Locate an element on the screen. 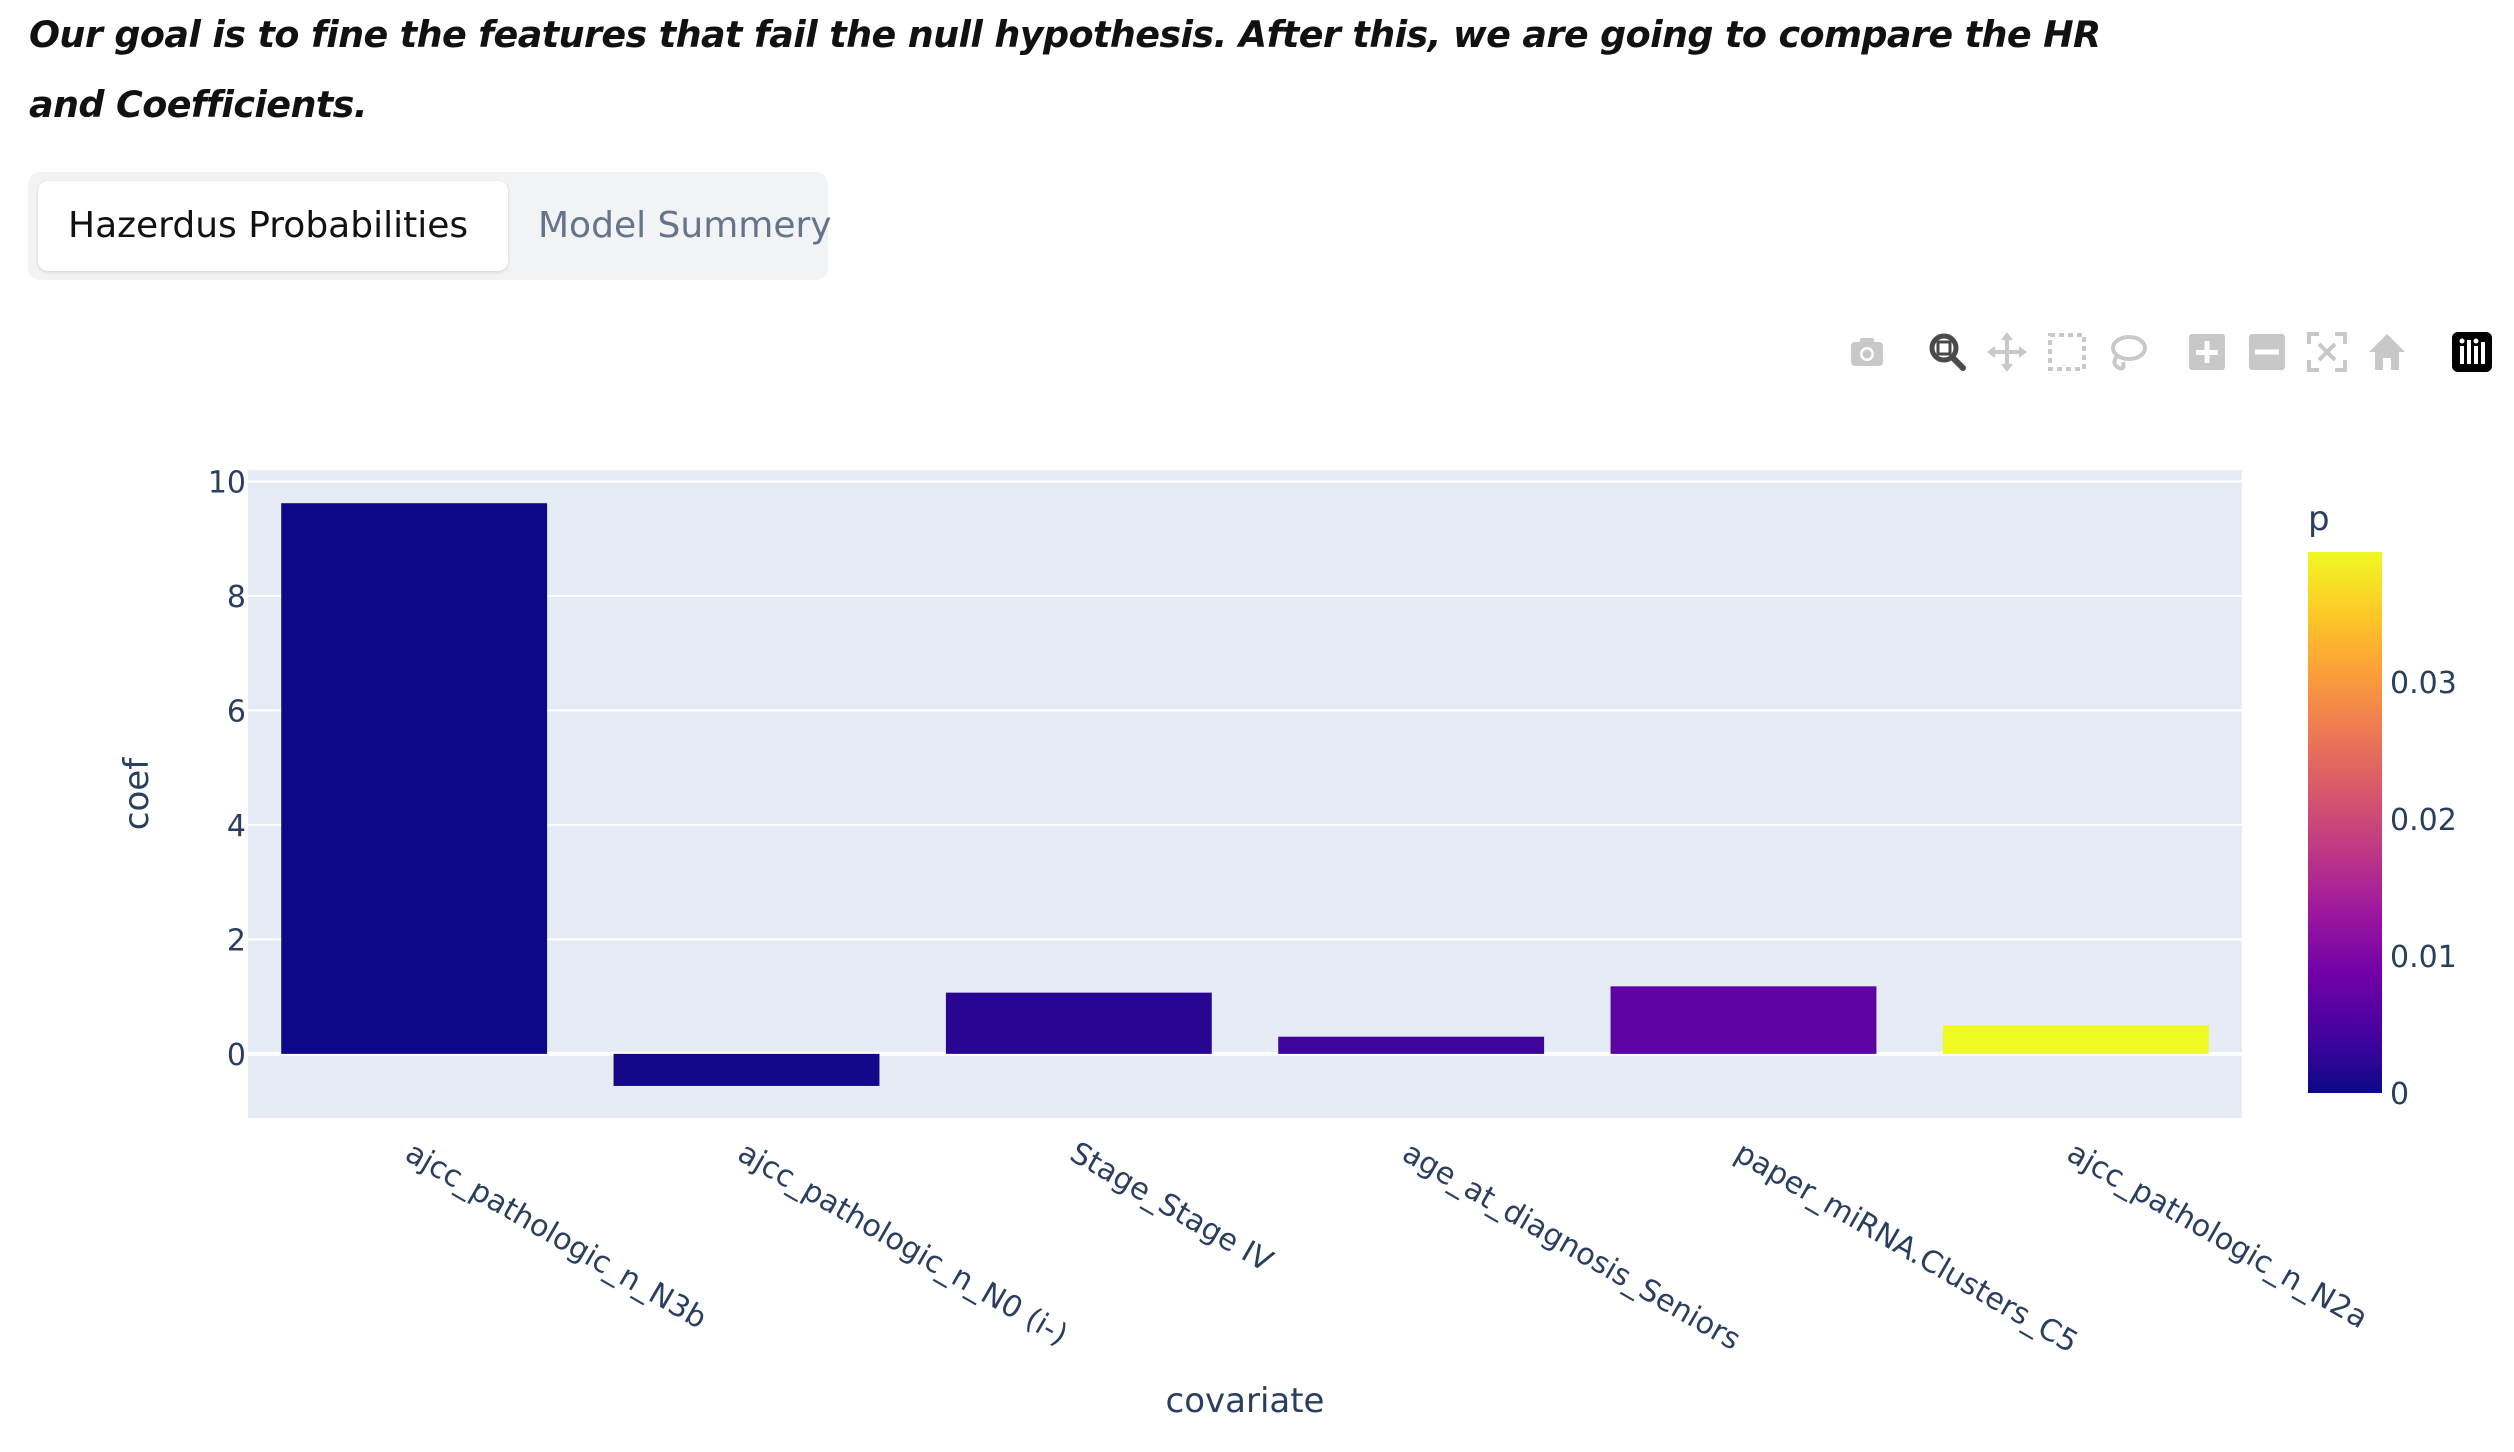 The height and width of the screenshot is (1452, 2514). chart-modebar is located at coordinates (2170, 350).